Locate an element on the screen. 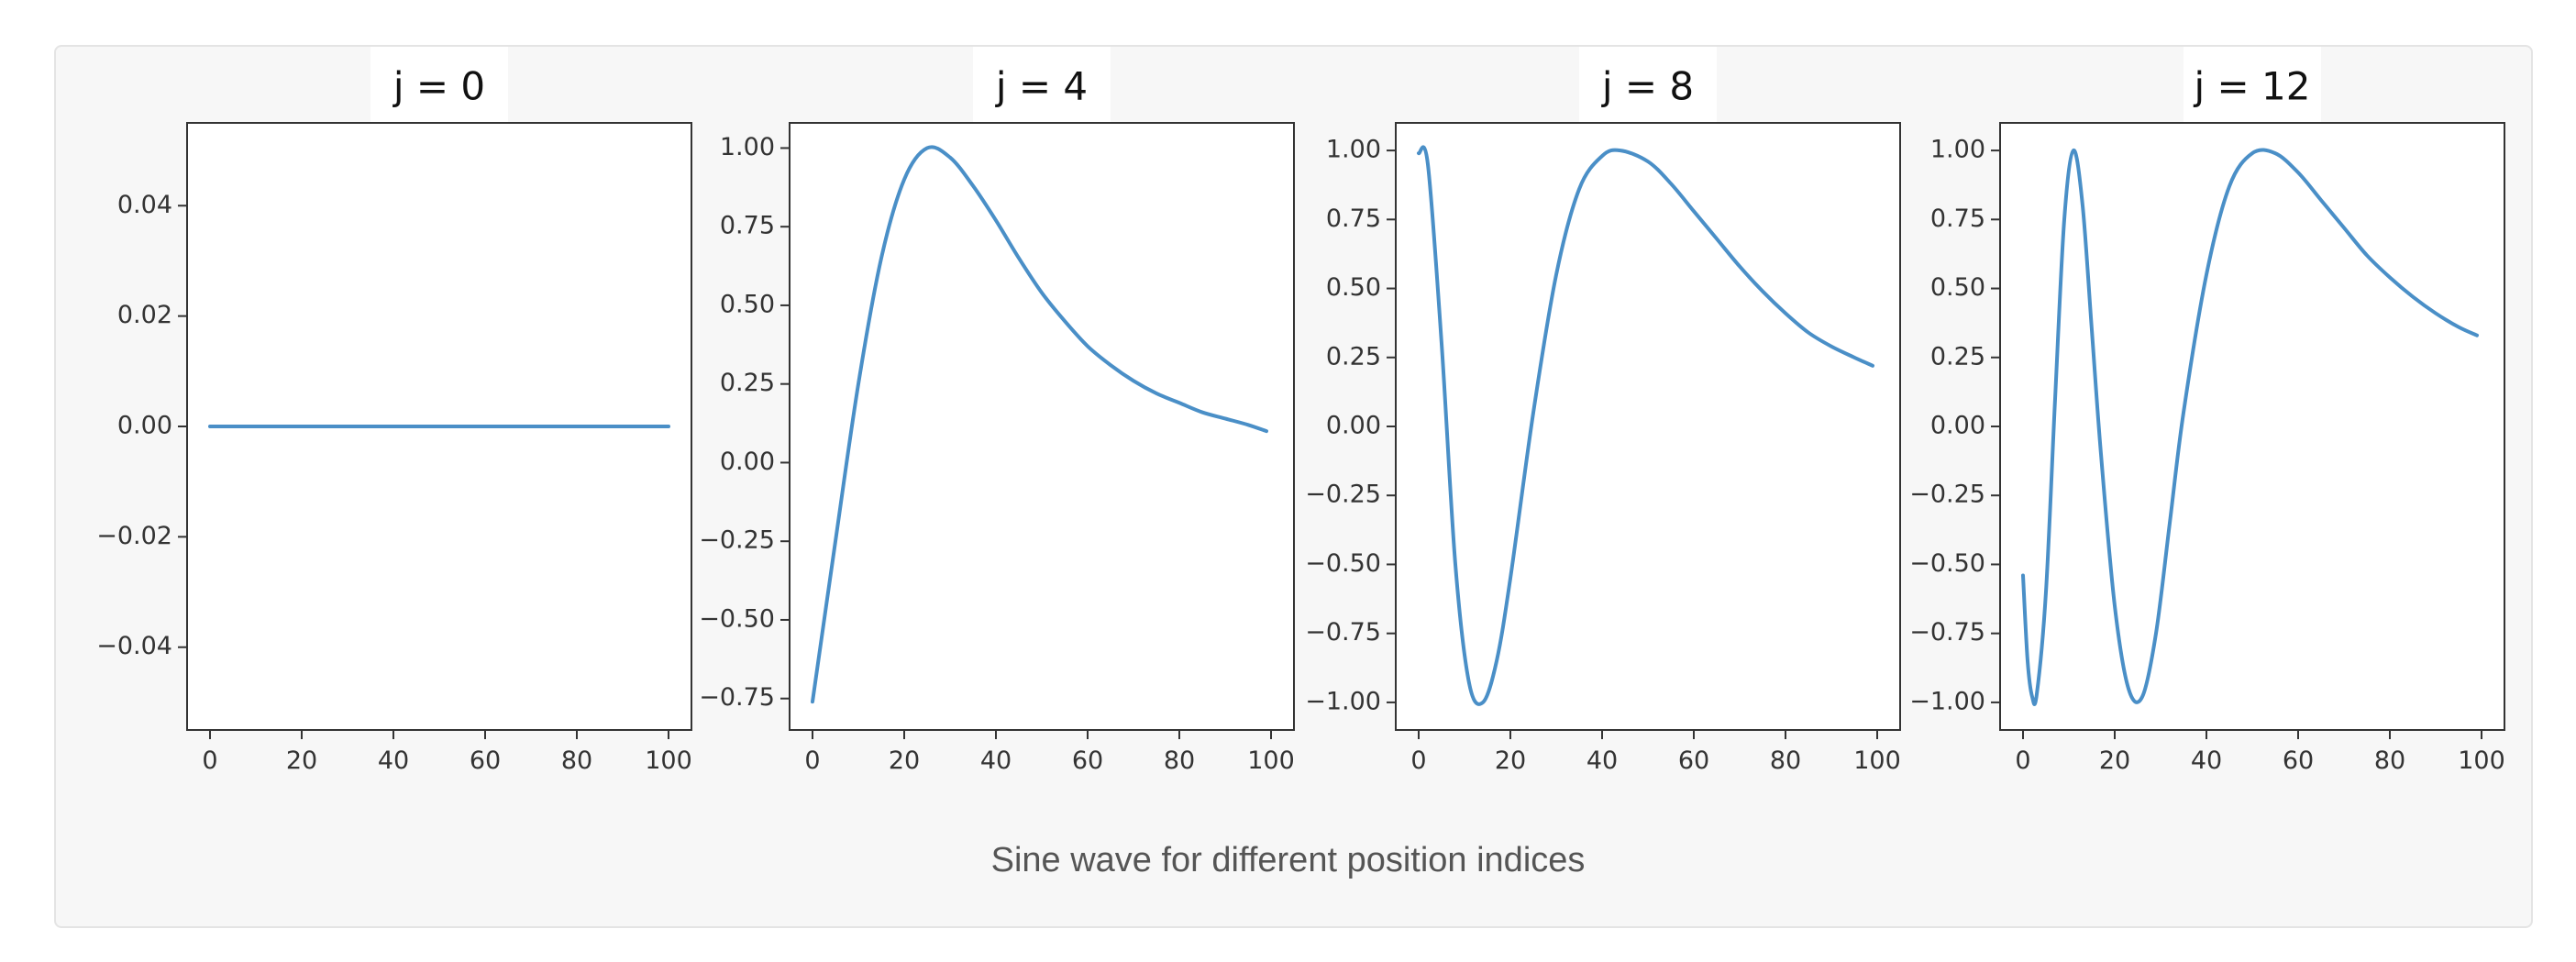  panel-title: j = 0 is located at coordinates (438, 86).